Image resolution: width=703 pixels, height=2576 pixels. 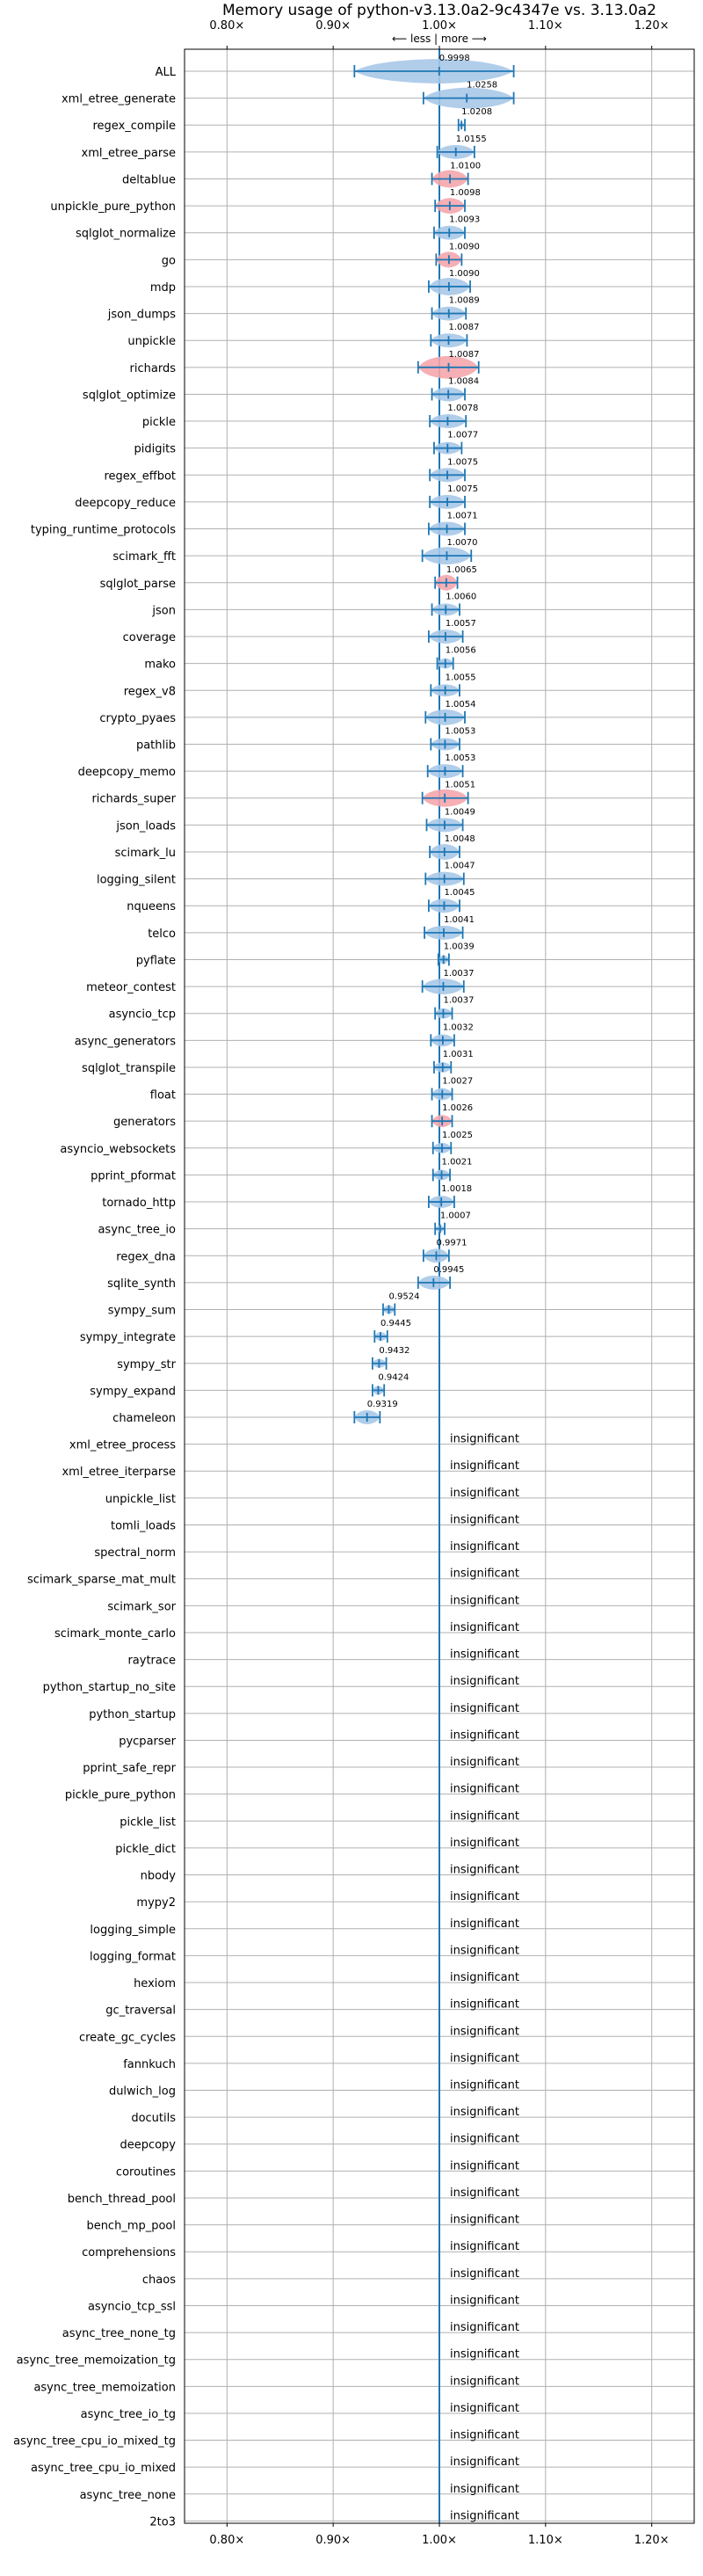 I want to click on value-label: 1.0100, so click(x=466, y=166).